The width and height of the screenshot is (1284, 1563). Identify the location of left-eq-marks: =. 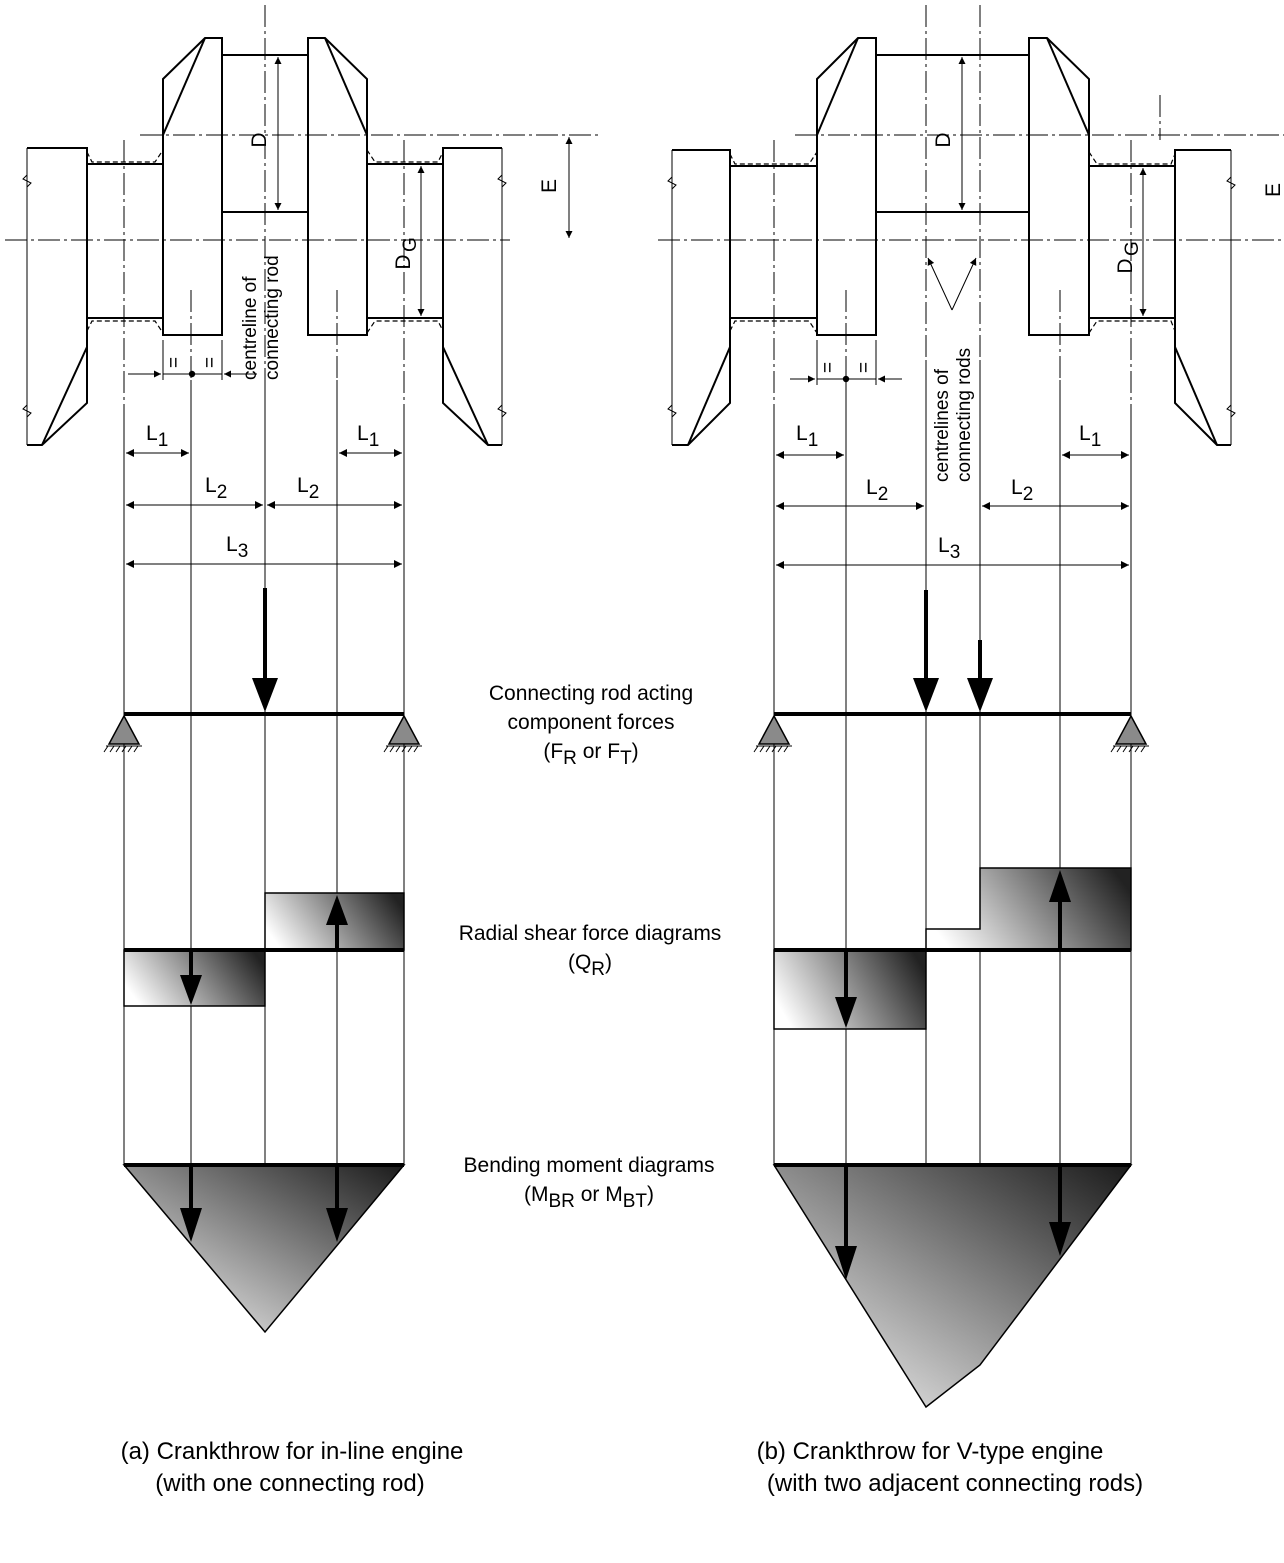
(174, 362).